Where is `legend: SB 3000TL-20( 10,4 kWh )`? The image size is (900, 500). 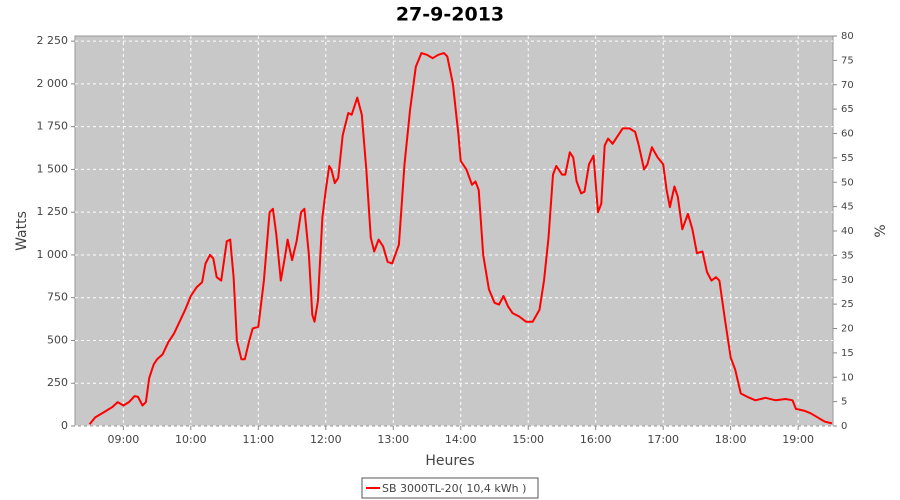 legend: SB 3000TL-20( 10,4 kWh ) is located at coordinates (450, 488).